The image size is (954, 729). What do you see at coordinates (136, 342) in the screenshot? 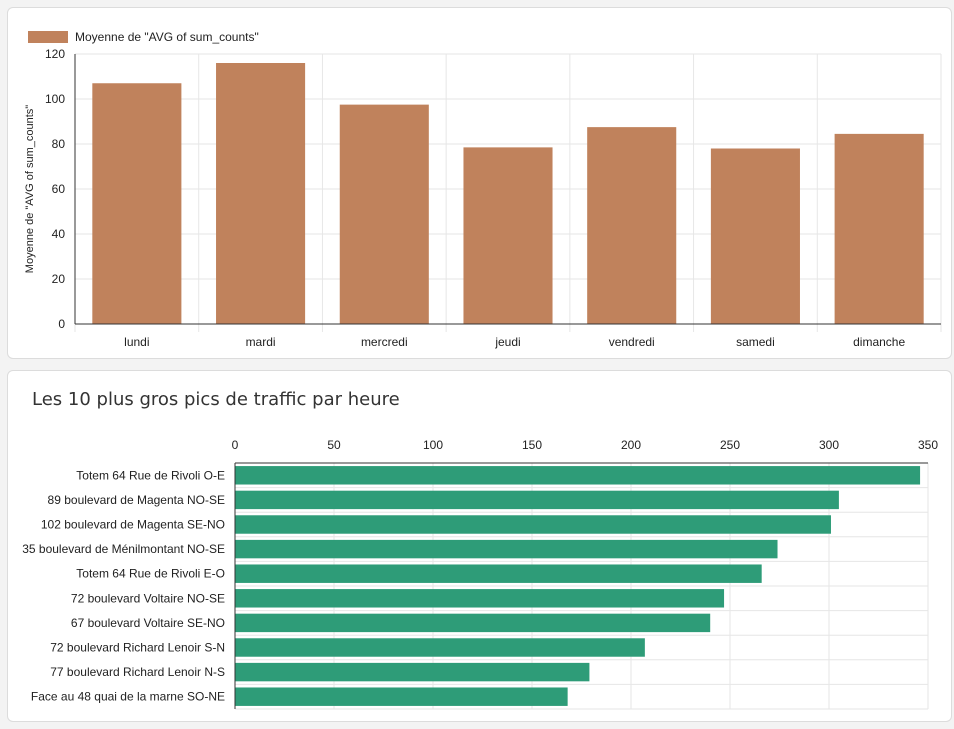
I see `x-tick-label: lundi` at bounding box center [136, 342].